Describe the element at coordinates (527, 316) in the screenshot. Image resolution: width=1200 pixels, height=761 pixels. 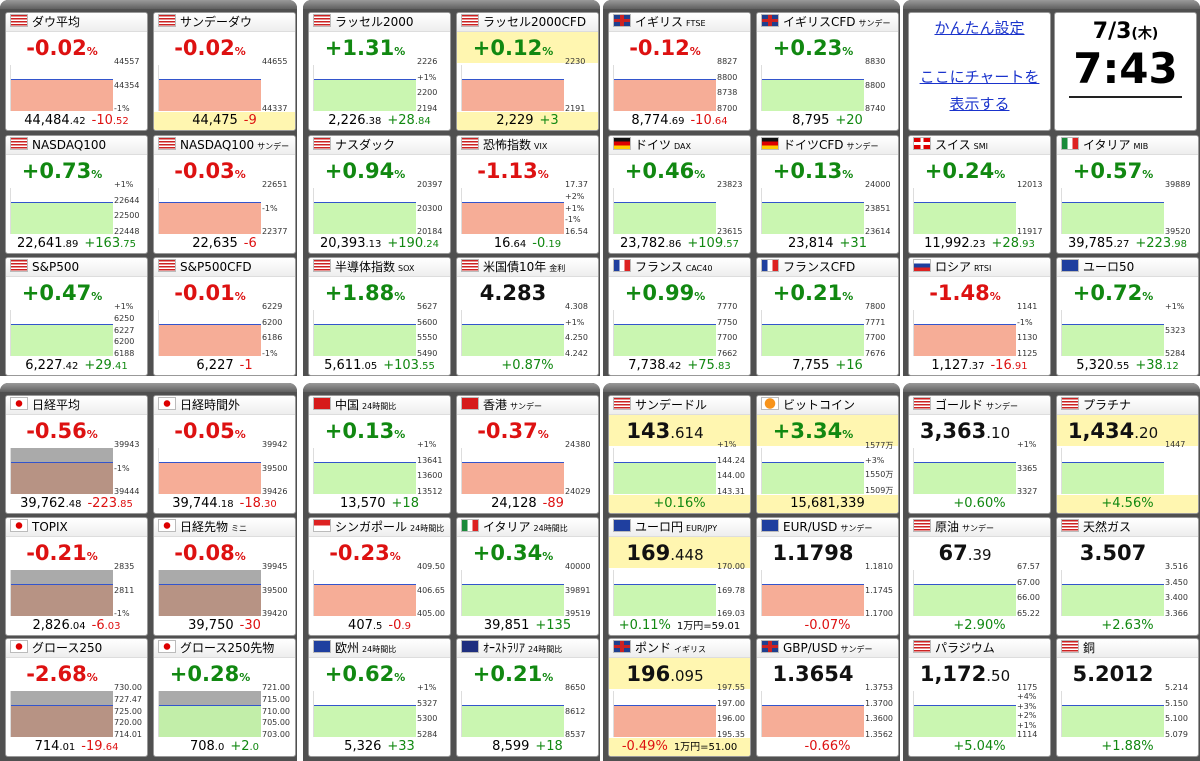
I see `ticker-tile: 米国債10年 金利 4.283 4.308 +1% 4.250 4.242 +0.87%` at that location.